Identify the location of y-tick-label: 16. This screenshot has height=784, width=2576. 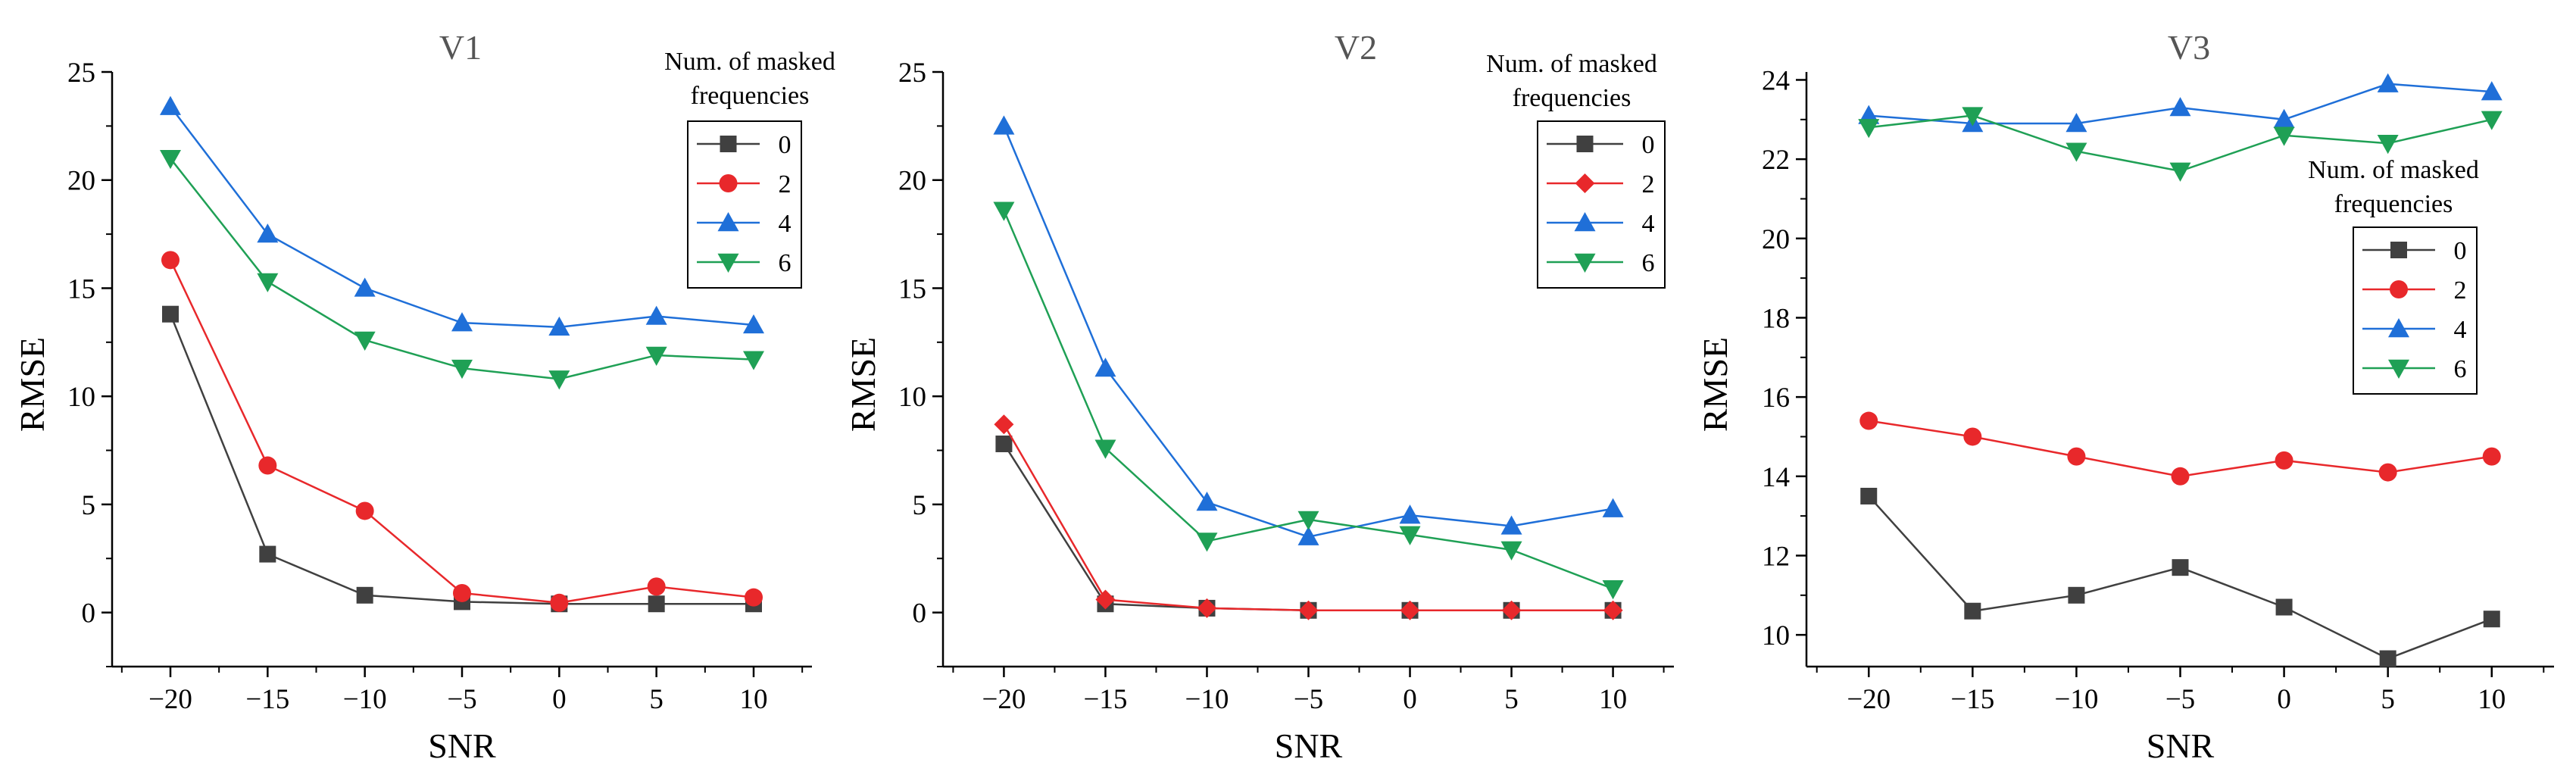
(1776, 398).